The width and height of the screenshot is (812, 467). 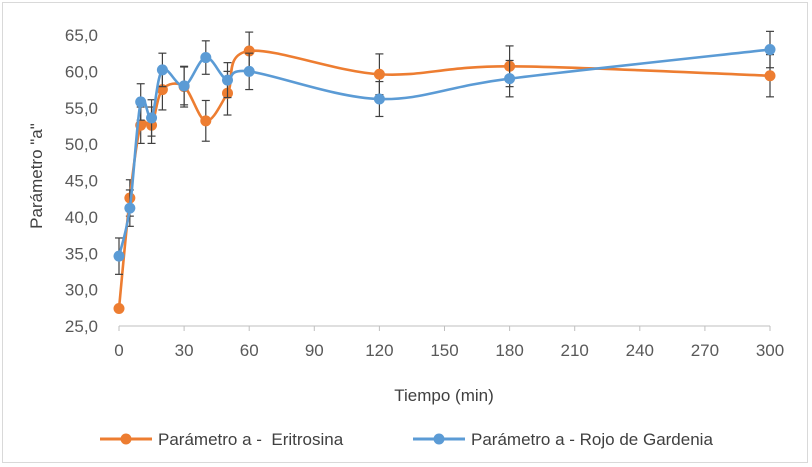 What do you see at coordinates (575, 350) in the screenshot?
I see `x-tick-label: 210` at bounding box center [575, 350].